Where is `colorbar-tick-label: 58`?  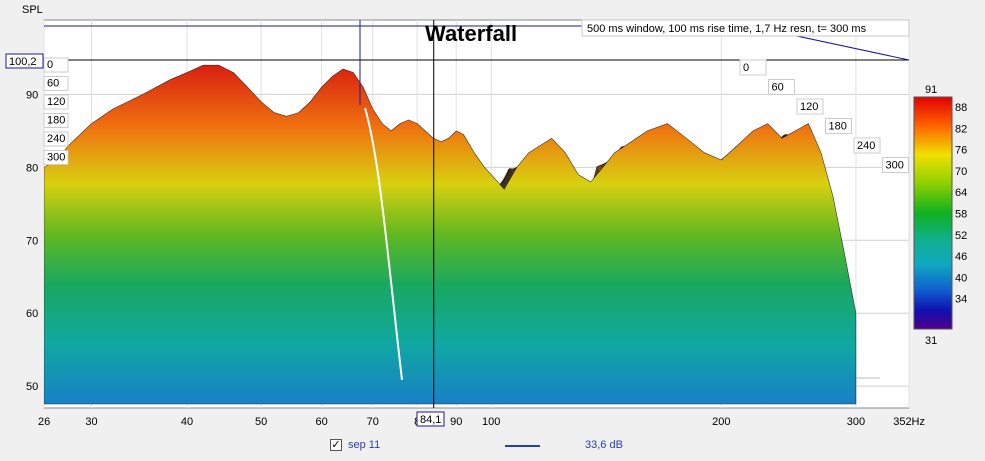
colorbar-tick-label: 58 is located at coordinates (961, 215).